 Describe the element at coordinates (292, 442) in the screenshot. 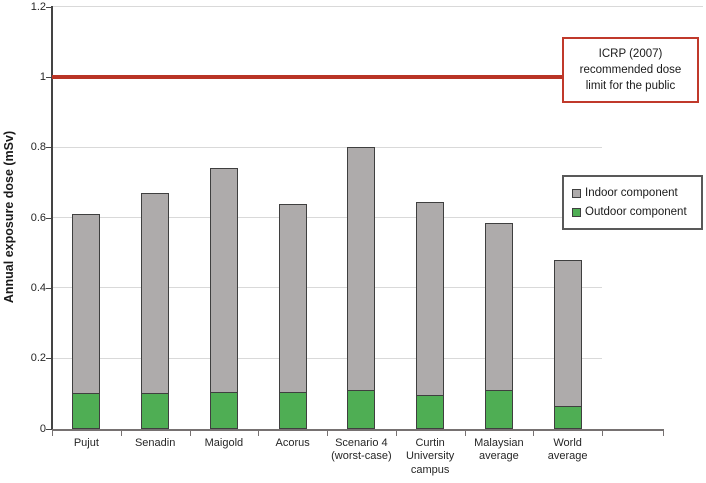

I see `x-category-label: Acorus` at that location.